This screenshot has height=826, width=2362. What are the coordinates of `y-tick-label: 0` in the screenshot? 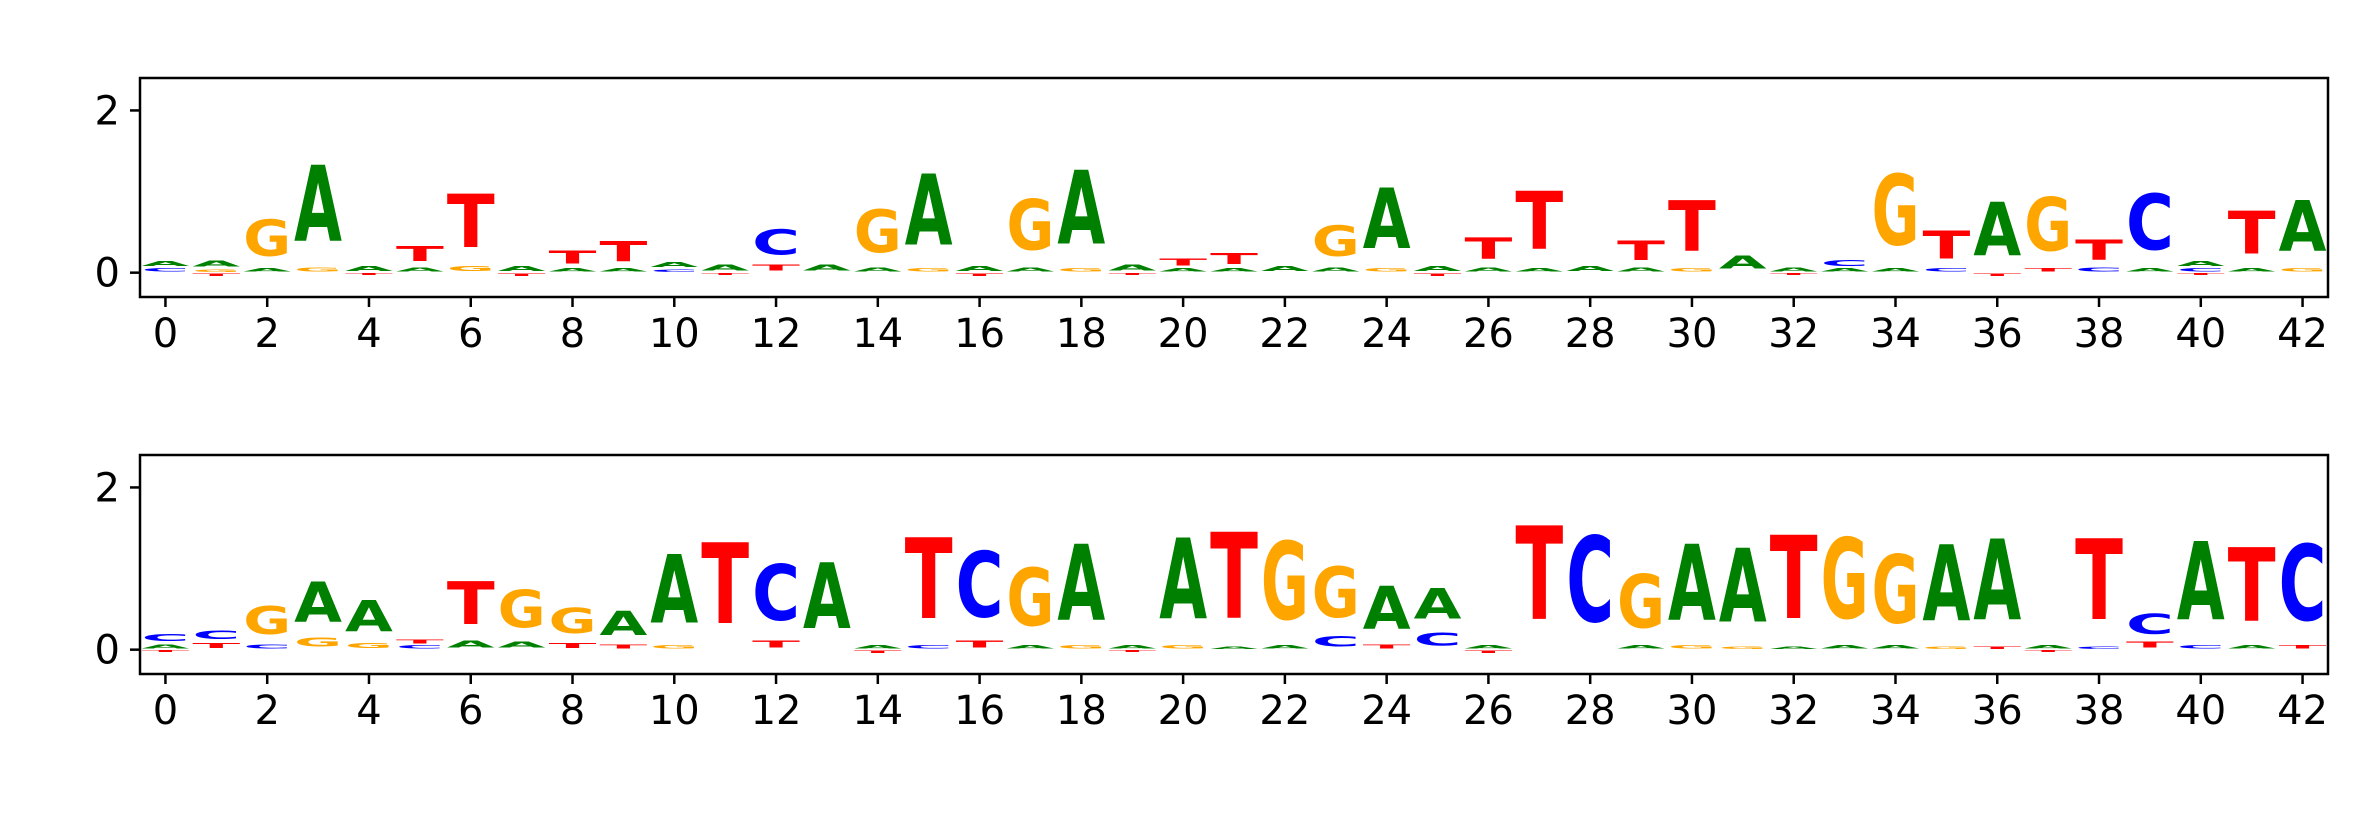 It's located at (107, 274).